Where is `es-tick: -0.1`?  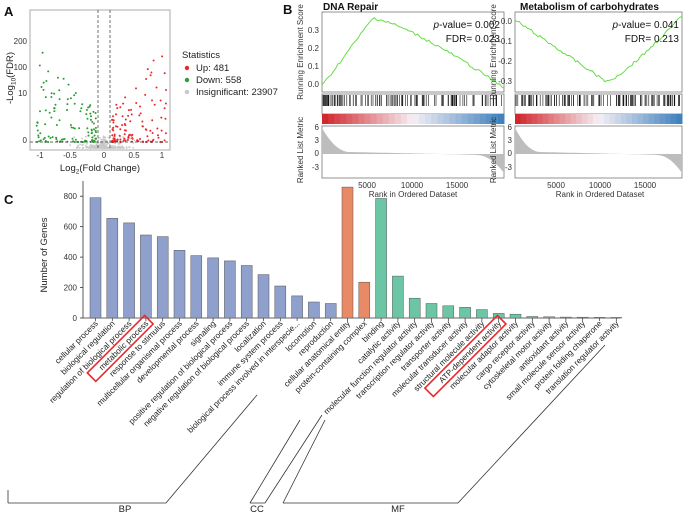
es-tick: -0.1 is located at coordinates (505, 41).